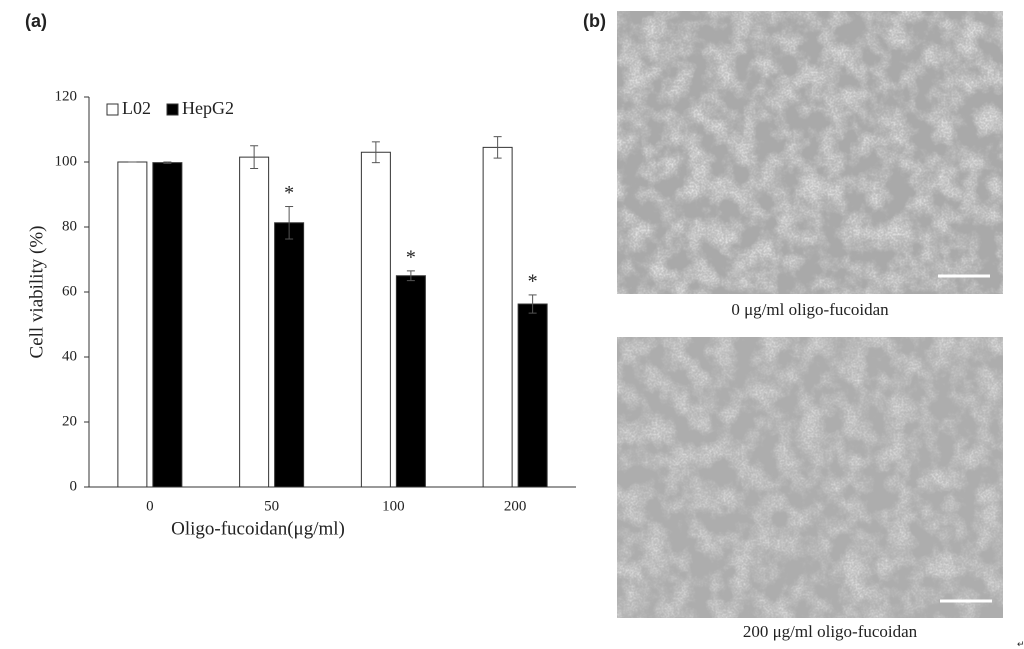 This screenshot has width=1024, height=649. Describe the element at coordinates (594, 21) in the screenshot. I see `panel-label: (b)` at that location.